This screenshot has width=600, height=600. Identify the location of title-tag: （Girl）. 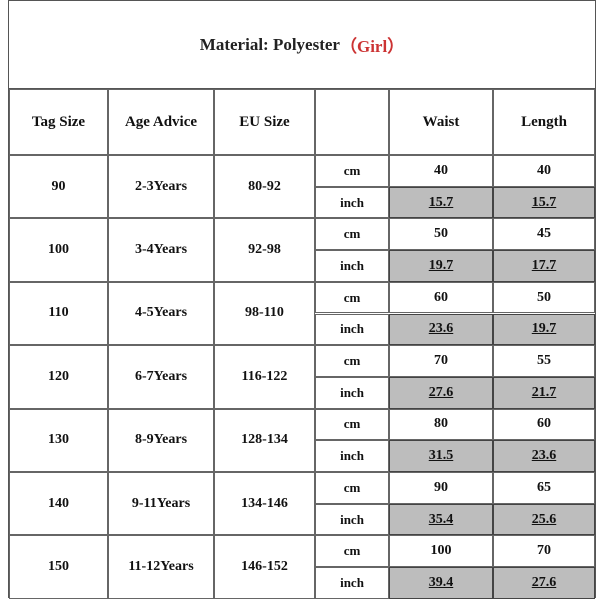
(372, 46).